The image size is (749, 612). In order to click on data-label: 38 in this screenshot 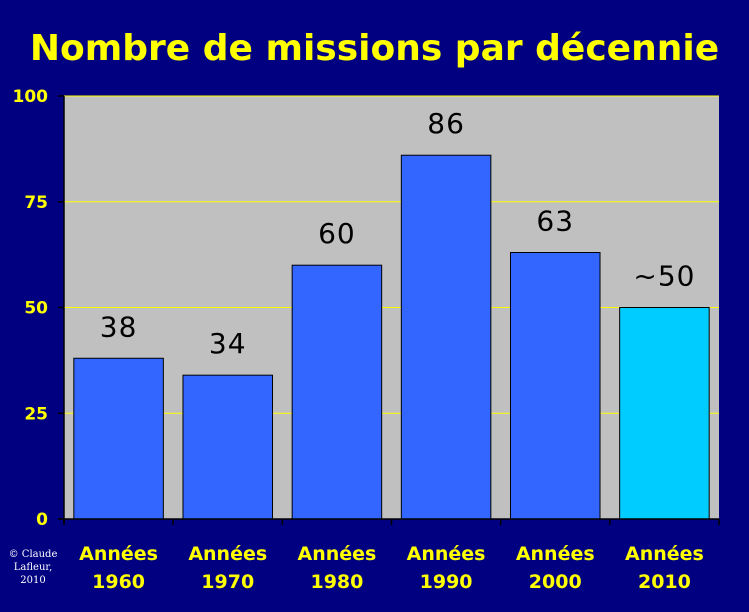, I will do `click(119, 326)`.